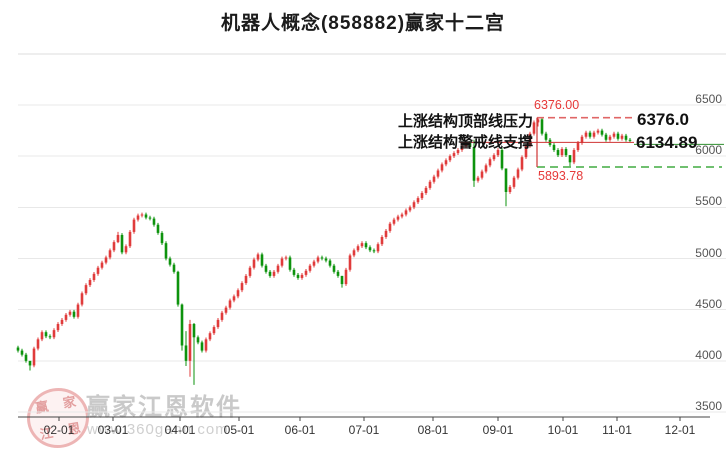 This screenshot has width=726, height=450. I want to click on y-axis-label: 4500, so click(708, 303).